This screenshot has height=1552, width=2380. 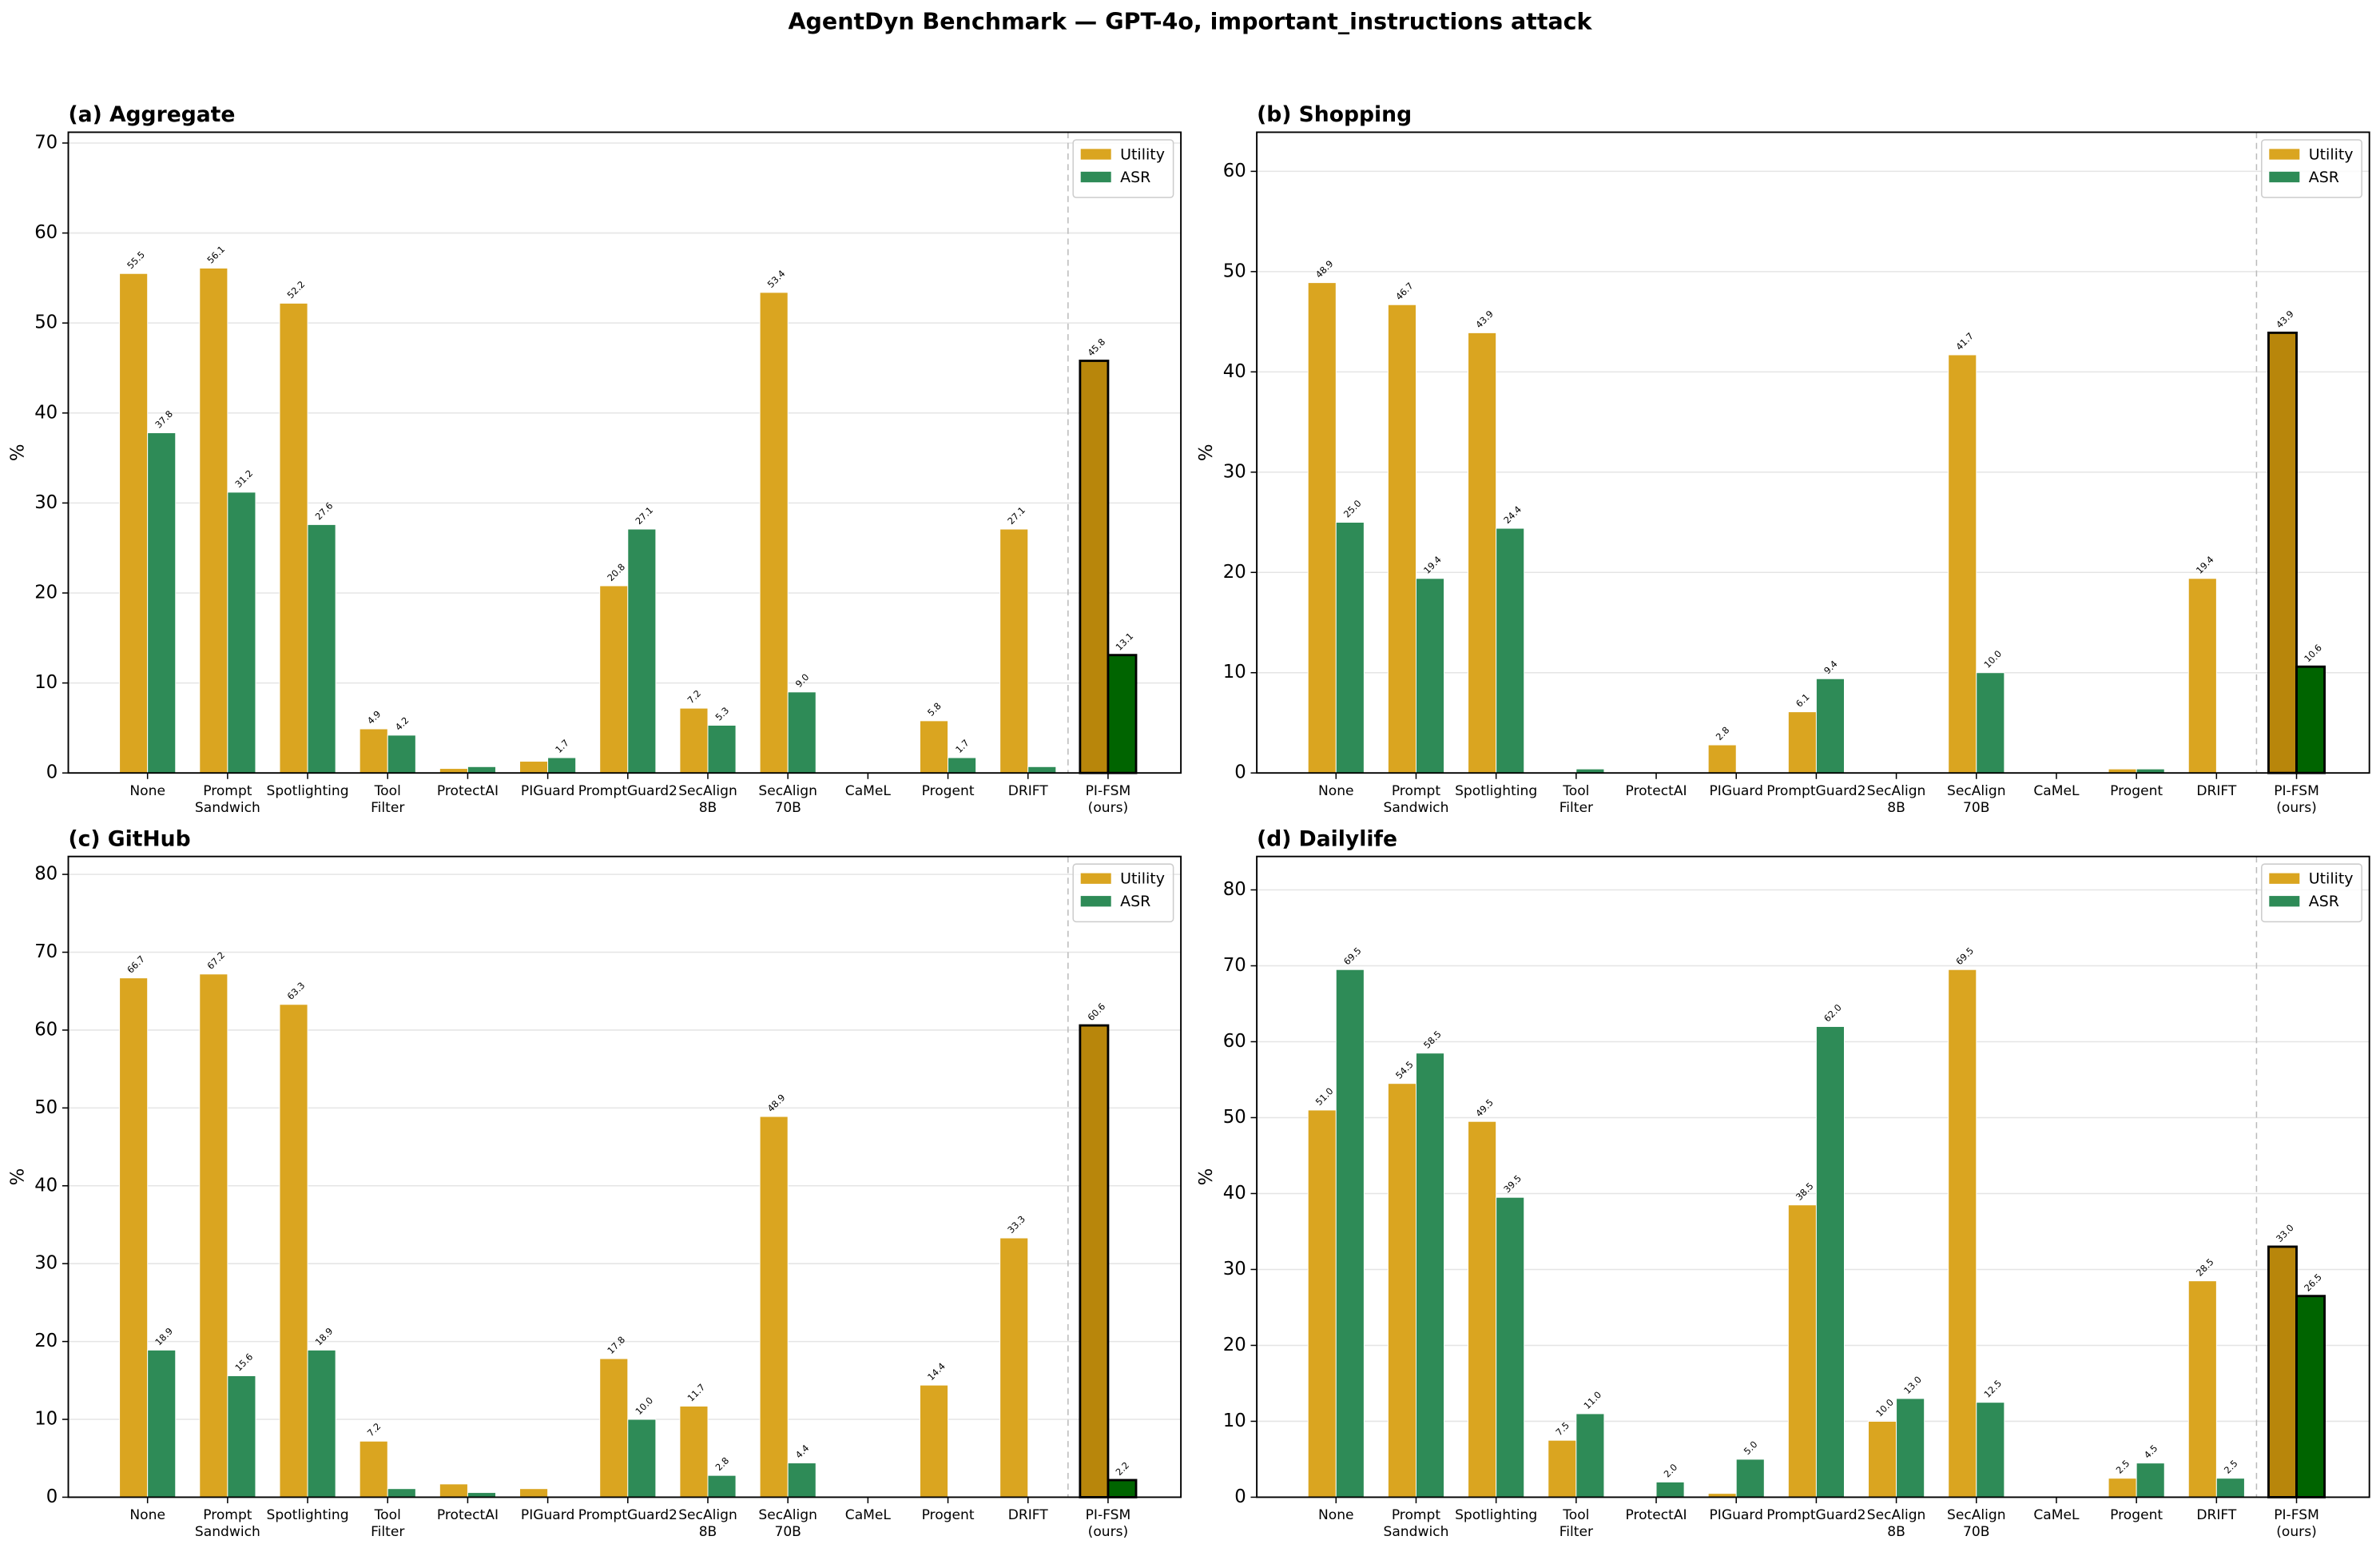 What do you see at coordinates (1833, 1013) in the screenshot?
I see `value-label: 62.0` at bounding box center [1833, 1013].